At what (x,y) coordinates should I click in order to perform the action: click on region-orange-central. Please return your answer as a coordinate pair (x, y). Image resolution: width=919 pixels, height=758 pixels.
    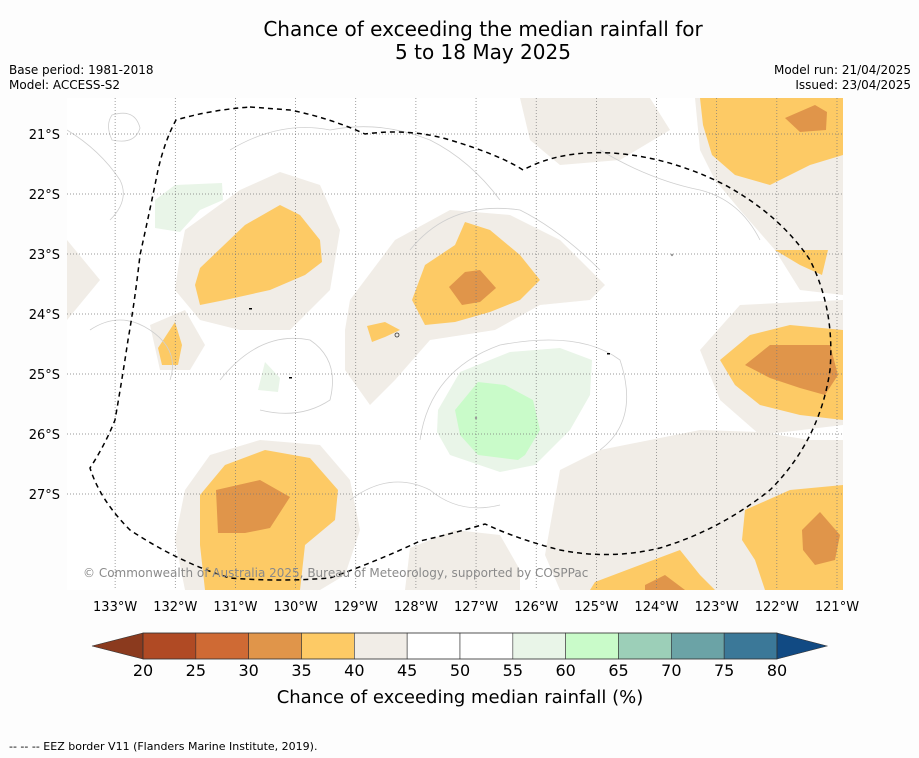
    Looking at the image, I should click on (472, 287).